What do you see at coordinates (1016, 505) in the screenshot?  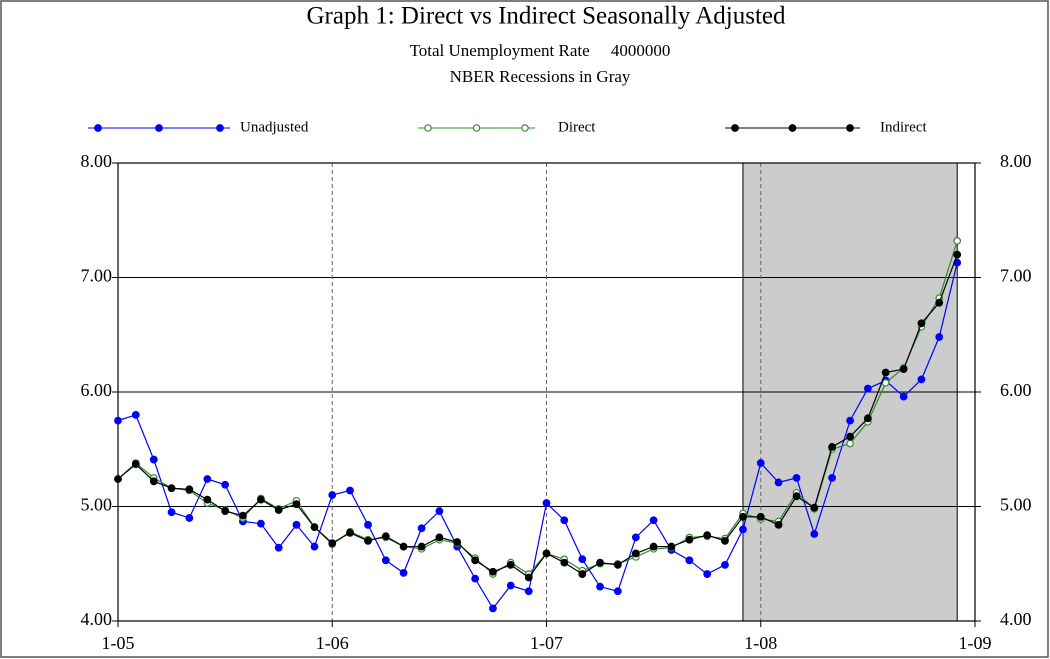 I see `y2-tick-label: 5.00` at bounding box center [1016, 505].